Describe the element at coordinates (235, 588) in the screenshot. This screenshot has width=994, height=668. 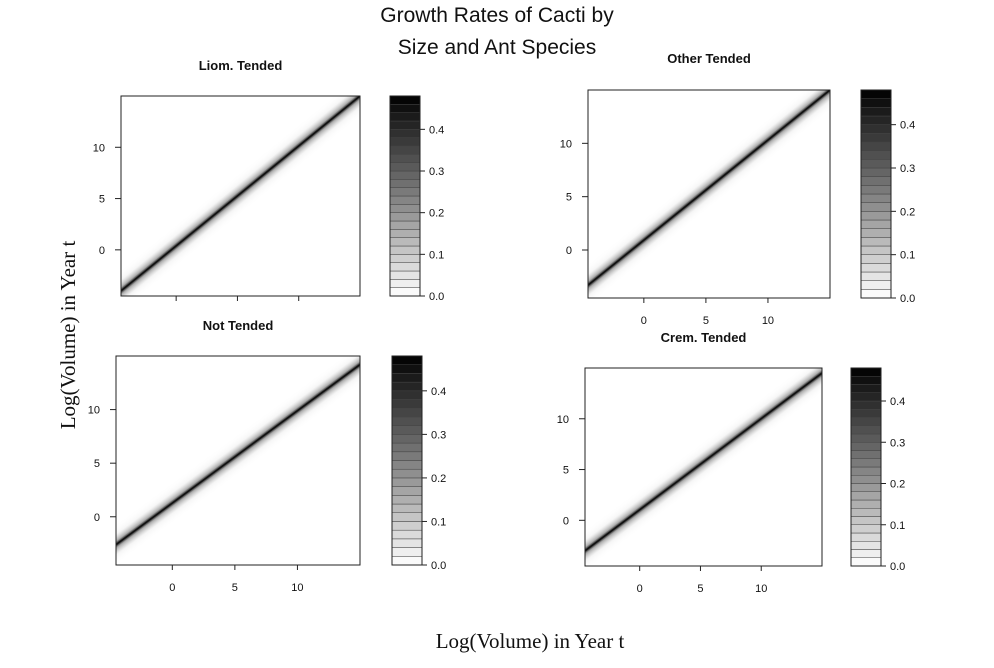
I see `x-tick-label: 5` at that location.